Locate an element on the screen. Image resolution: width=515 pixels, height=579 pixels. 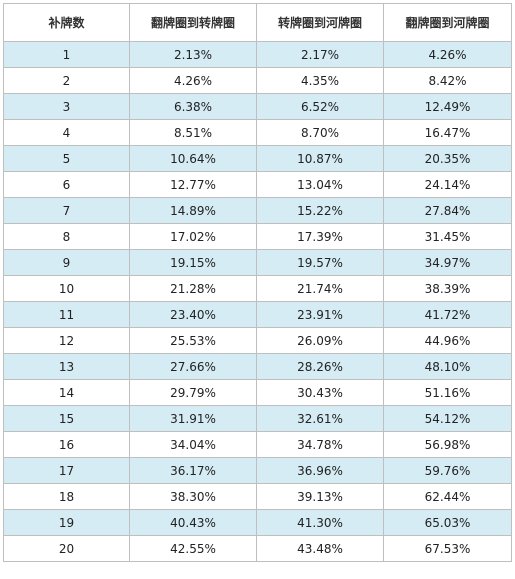
cell-turn-to-river: 10.87% is located at coordinates (320, 158).